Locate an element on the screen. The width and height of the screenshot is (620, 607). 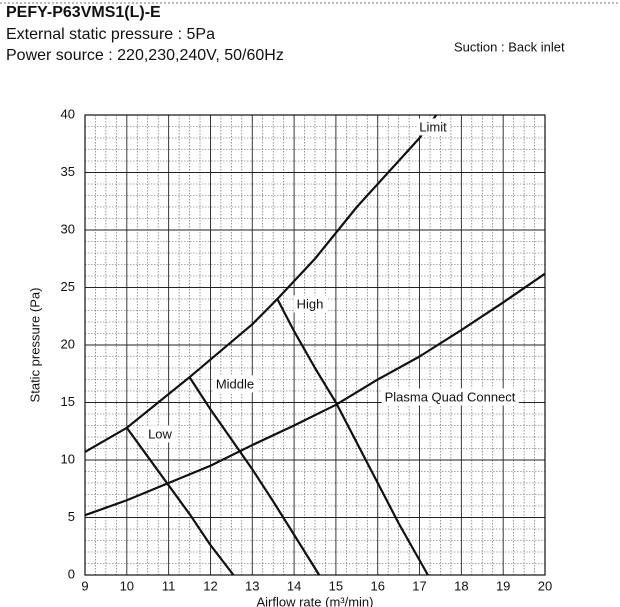
x-tick-label: 12 is located at coordinates (210, 585).